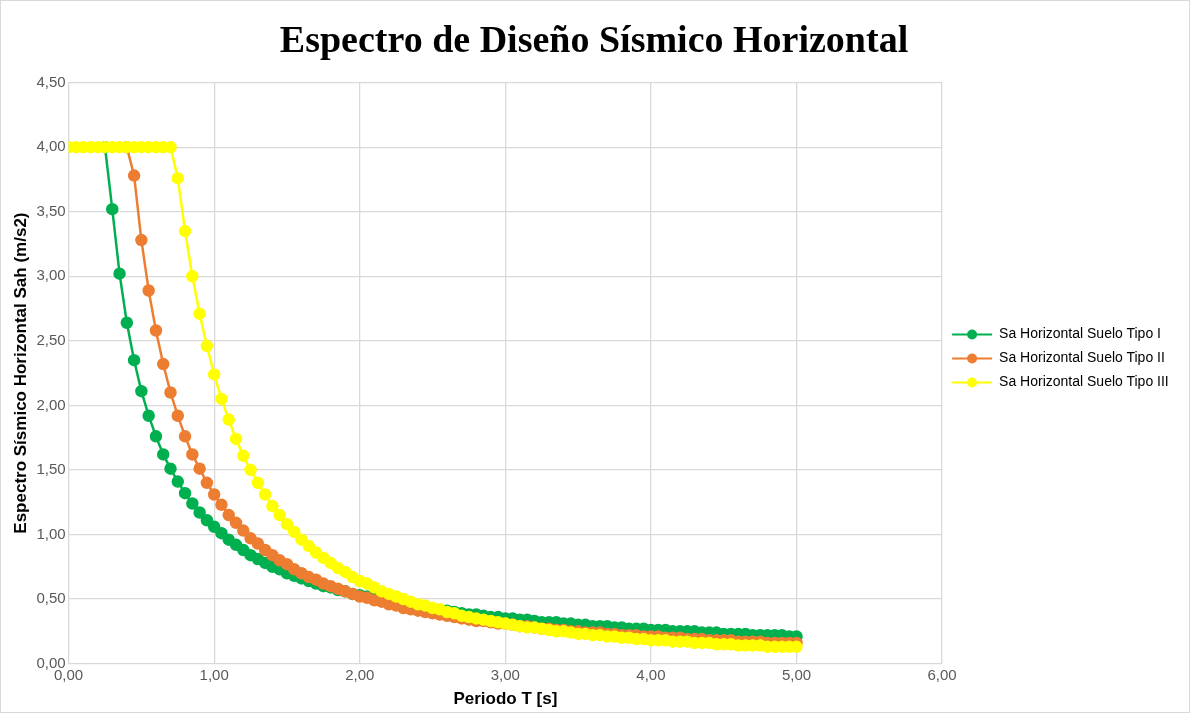  What do you see at coordinates (51, 533) in the screenshot?
I see `y-tick-label: 1,00` at bounding box center [51, 533].